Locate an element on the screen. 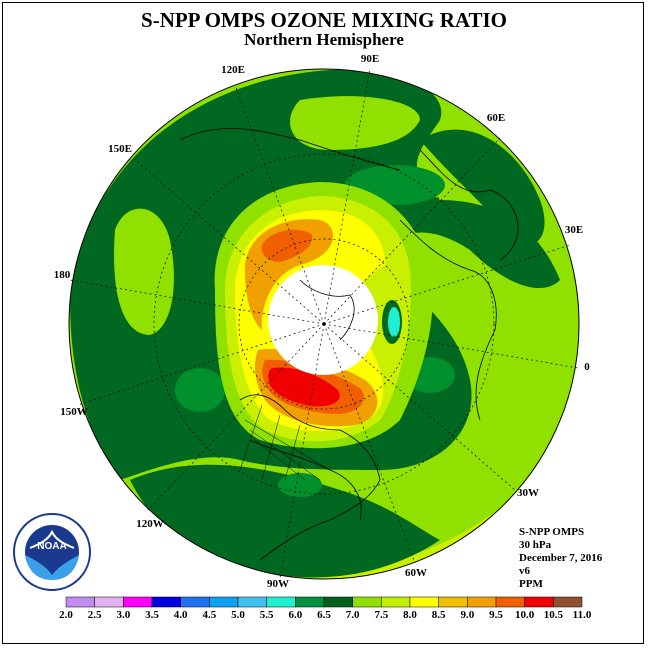 This screenshot has height=648, width=648. colorbar-tick-label: 9.5 is located at coordinates (496, 615).